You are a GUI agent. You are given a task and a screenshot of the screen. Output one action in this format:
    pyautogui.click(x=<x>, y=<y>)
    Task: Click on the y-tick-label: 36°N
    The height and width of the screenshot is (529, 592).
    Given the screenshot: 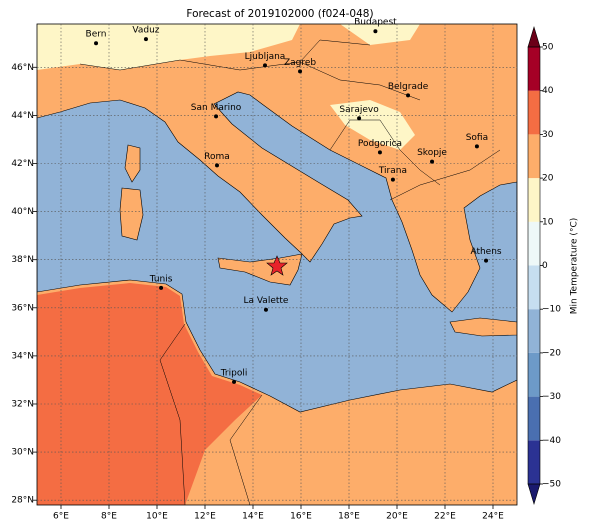 What is the action you would take?
    pyautogui.click(x=22, y=308)
    